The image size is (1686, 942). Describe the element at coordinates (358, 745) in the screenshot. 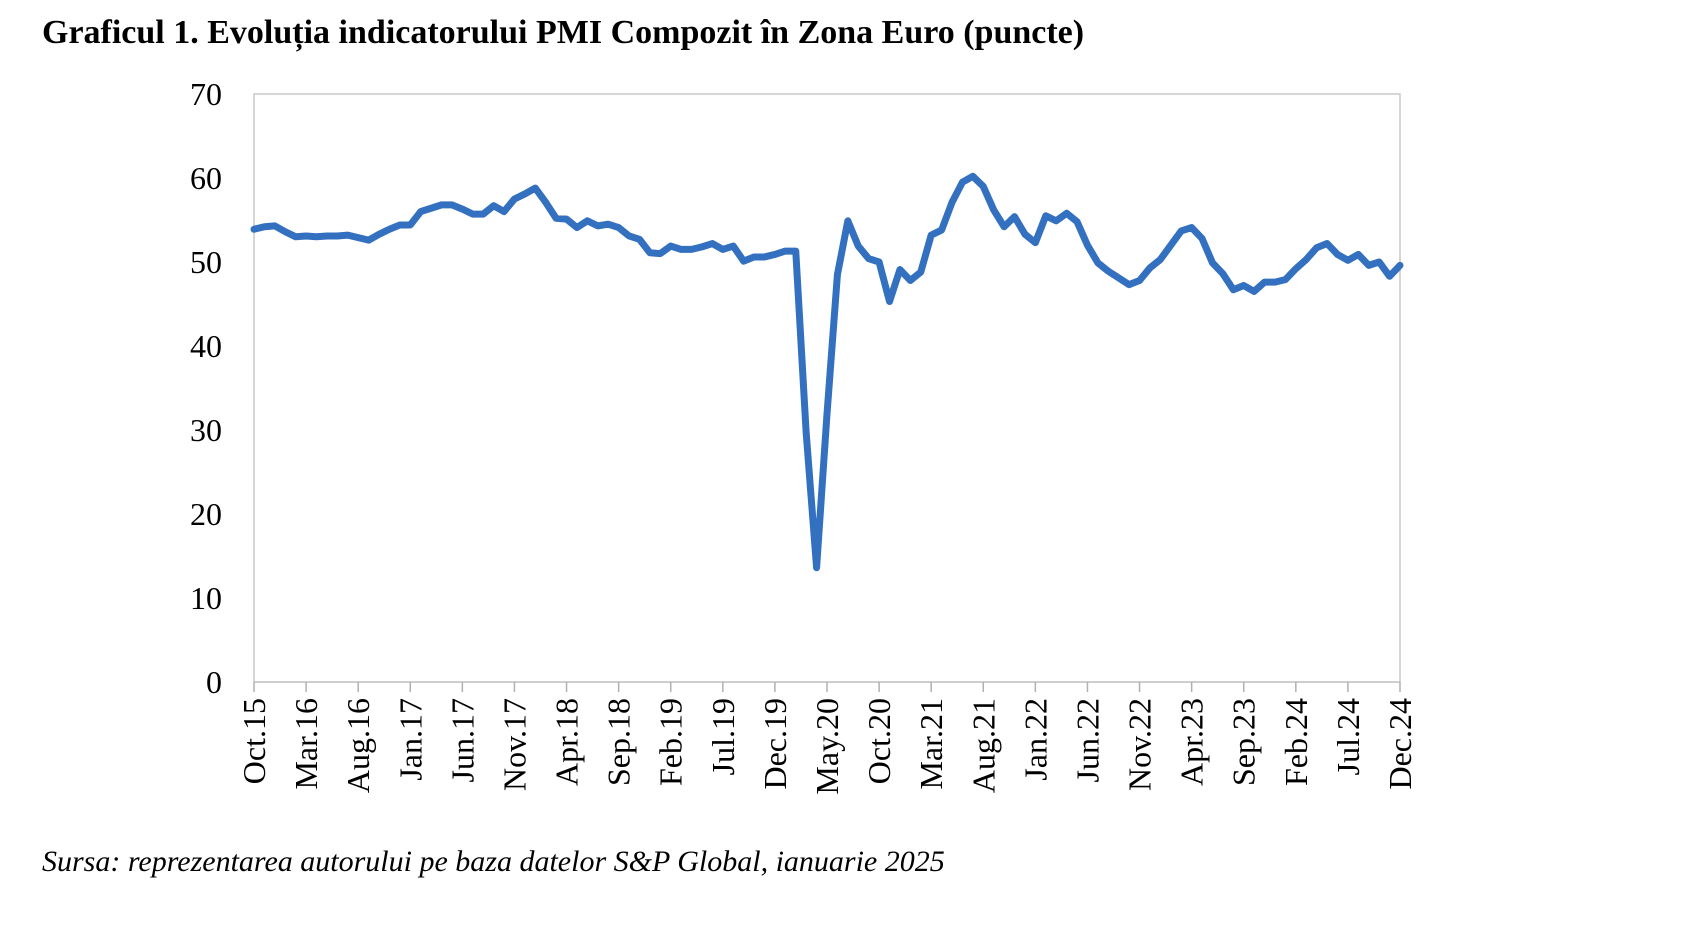

I see `x-tick-label: Aug.16` at that location.